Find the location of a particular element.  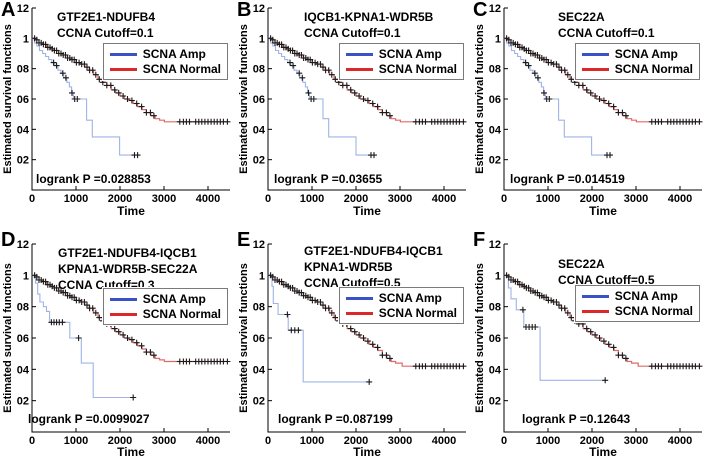

km-plot-d: 0 1000 2000 3000 4000 12 1 08 06 04 02 is located at coordinates (124, 343).